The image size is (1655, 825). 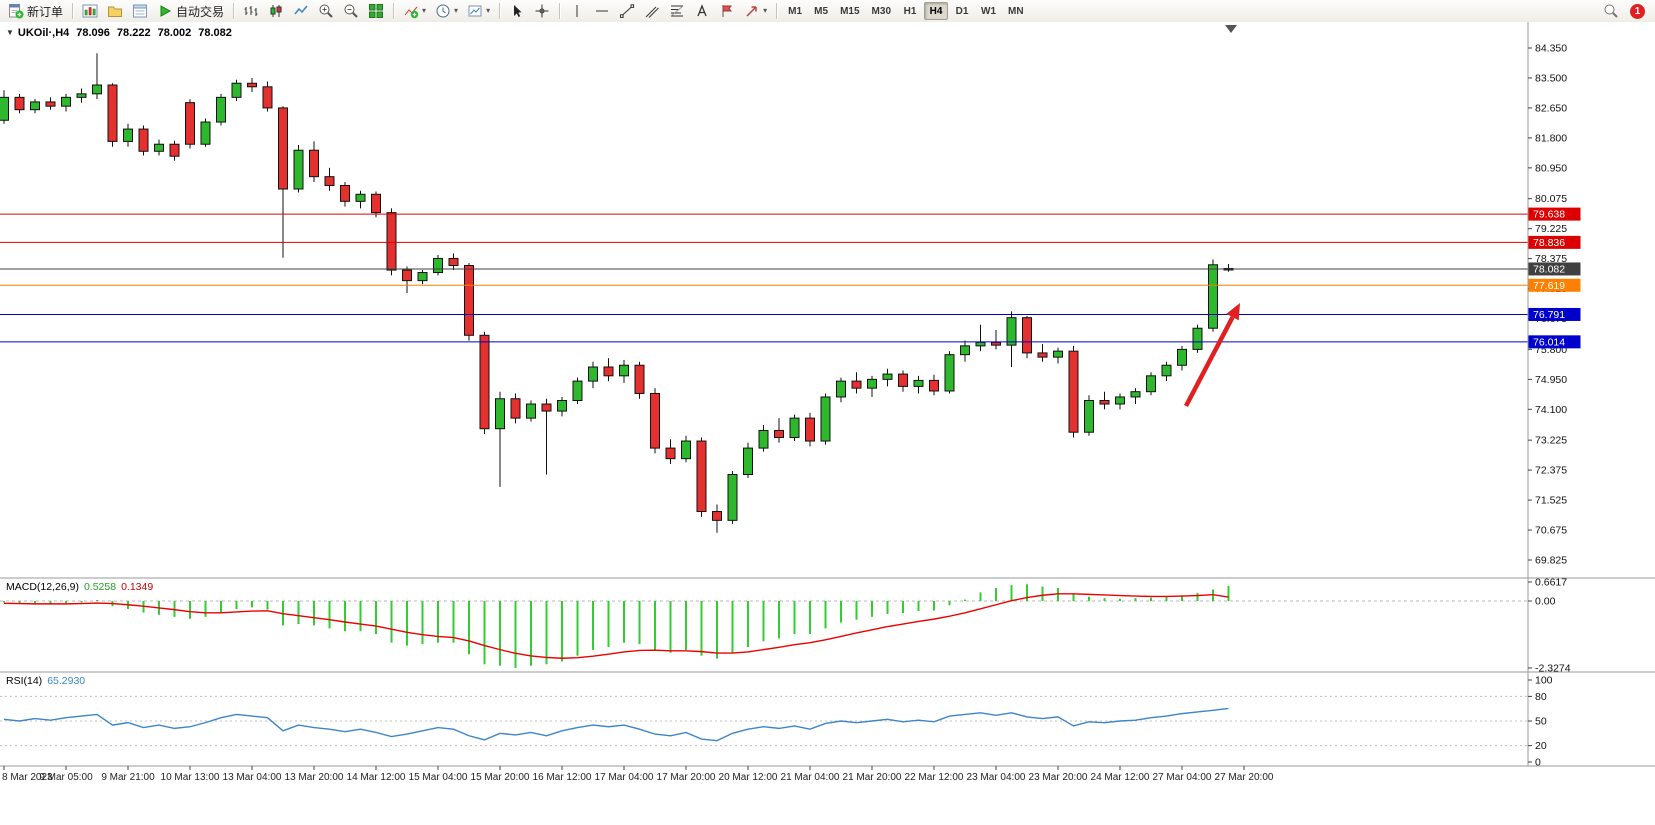 I want to click on open-value: 78.096, so click(x=93, y=33).